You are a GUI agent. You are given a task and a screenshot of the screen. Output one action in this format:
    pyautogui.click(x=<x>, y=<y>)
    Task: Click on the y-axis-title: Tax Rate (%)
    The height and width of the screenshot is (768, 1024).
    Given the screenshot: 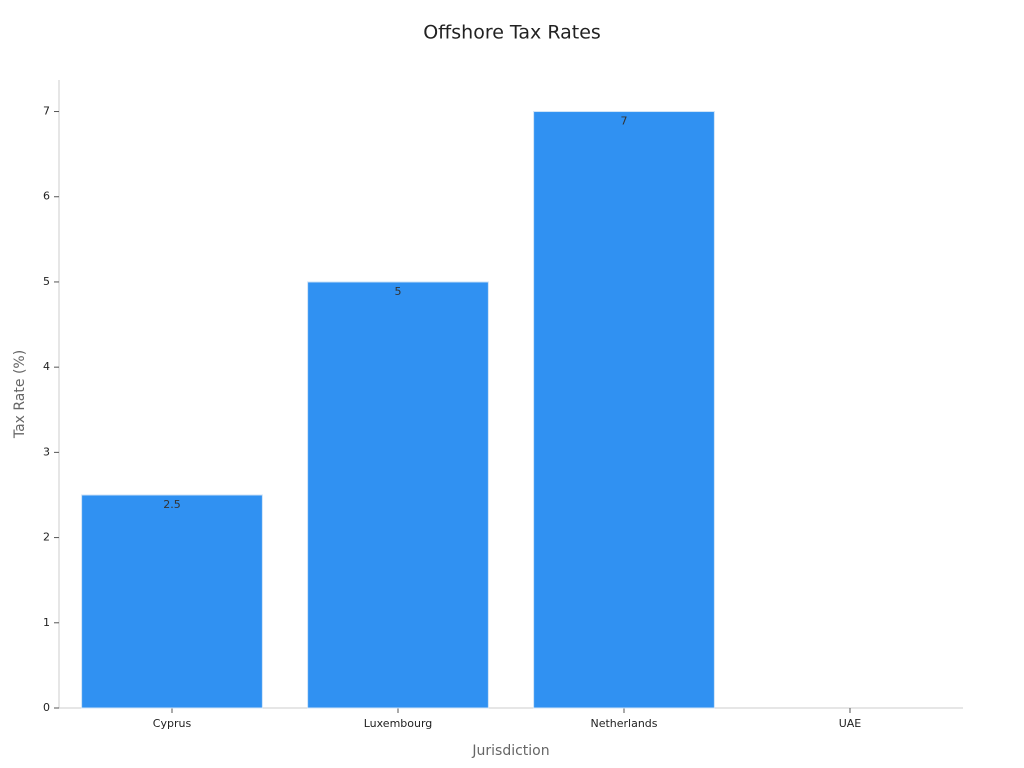 What is the action you would take?
    pyautogui.click(x=20, y=394)
    